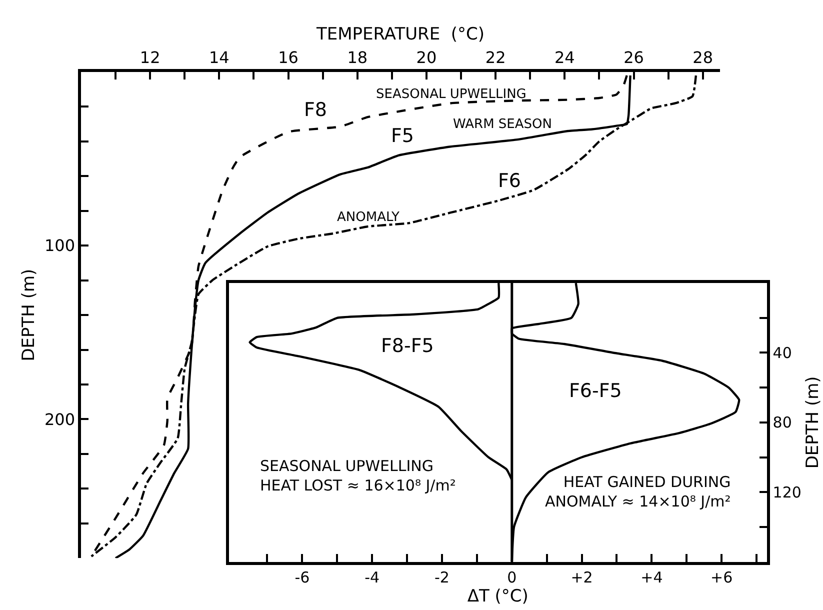 This screenshot has height=610, width=823. What do you see at coordinates (357, 57) in the screenshot?
I see `x-tick-label: 18` at bounding box center [357, 57].